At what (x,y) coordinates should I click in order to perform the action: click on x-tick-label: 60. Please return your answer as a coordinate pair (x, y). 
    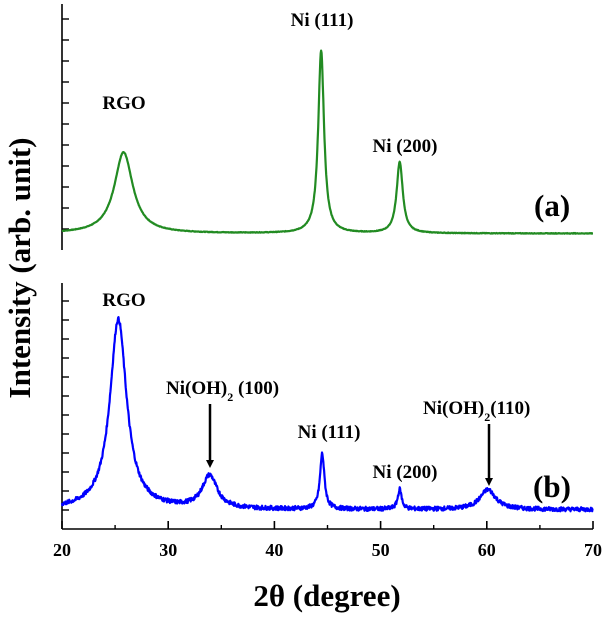
    Looking at the image, I should click on (487, 550).